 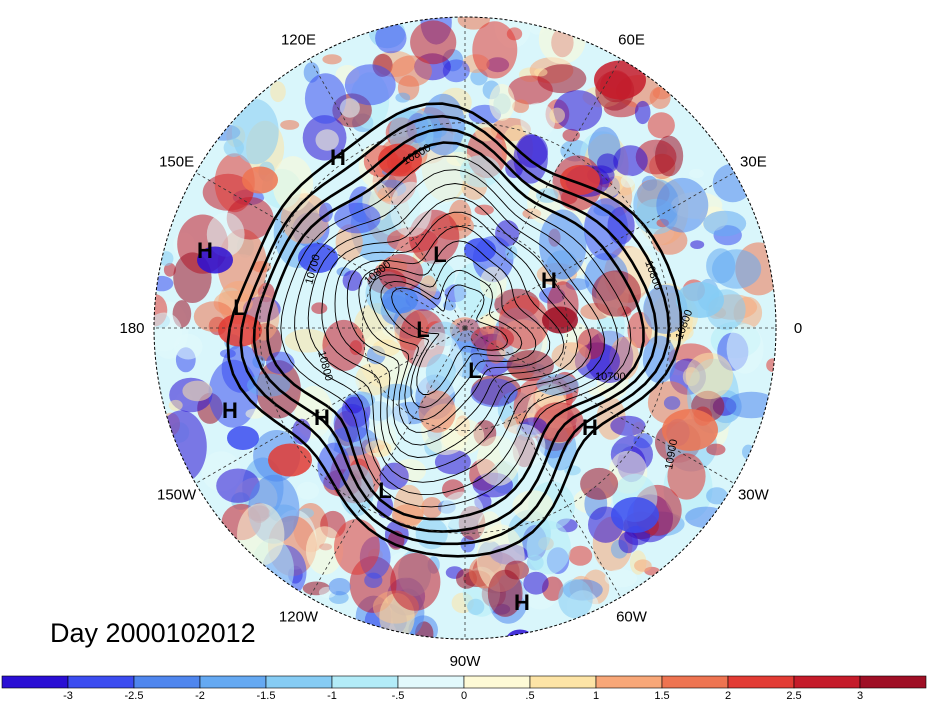 What do you see at coordinates (661, 696) in the screenshot?
I see `colorbar-tick-label: 1.5` at bounding box center [661, 696].